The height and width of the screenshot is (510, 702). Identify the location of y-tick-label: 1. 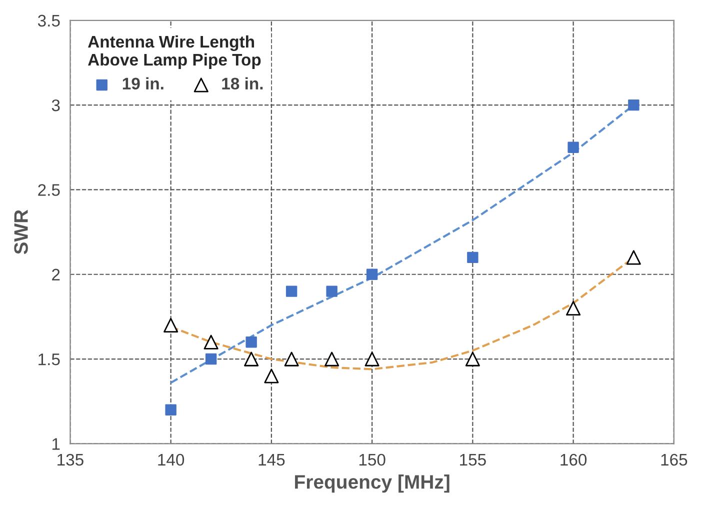
(56, 444).